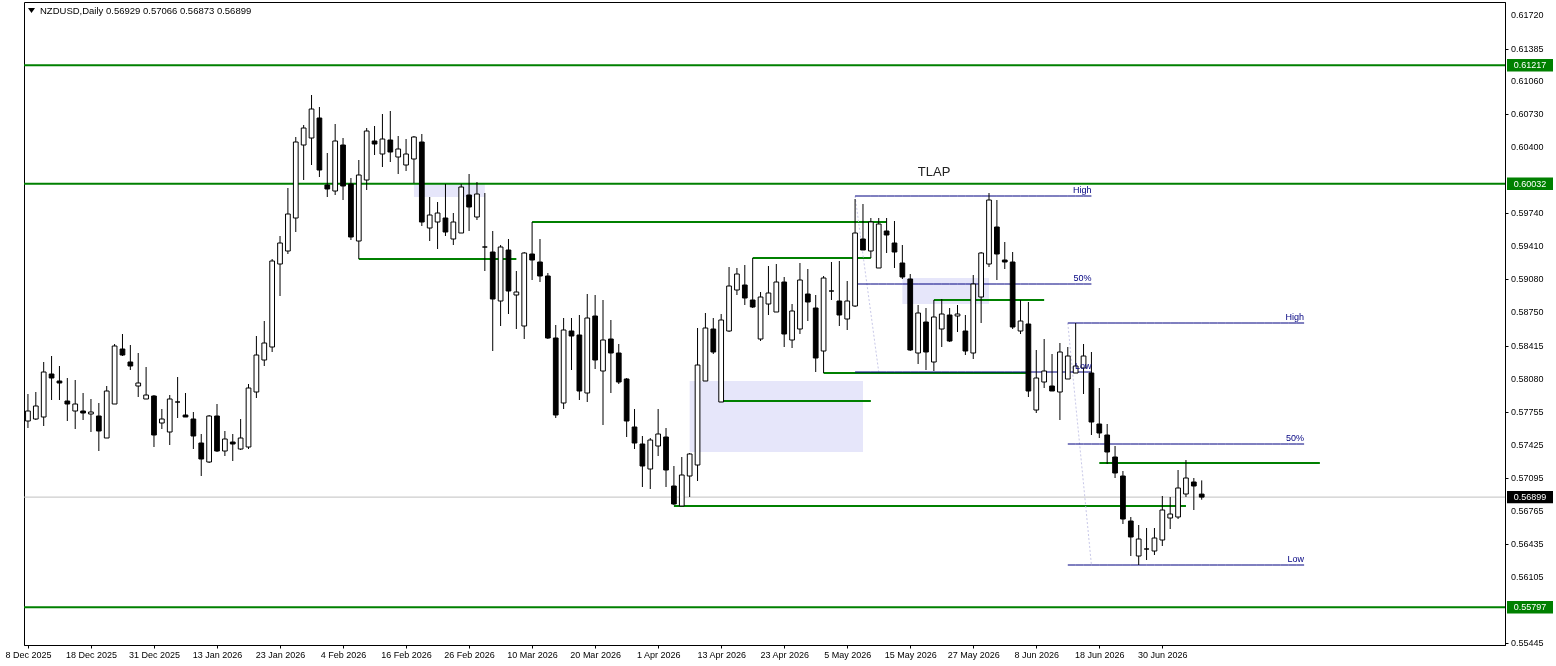 Image resolution: width=1556 pixels, height=666 pixels. What do you see at coordinates (1527, 345) in the screenshot?
I see `y-tick-label: 0.58415` at bounding box center [1527, 345].